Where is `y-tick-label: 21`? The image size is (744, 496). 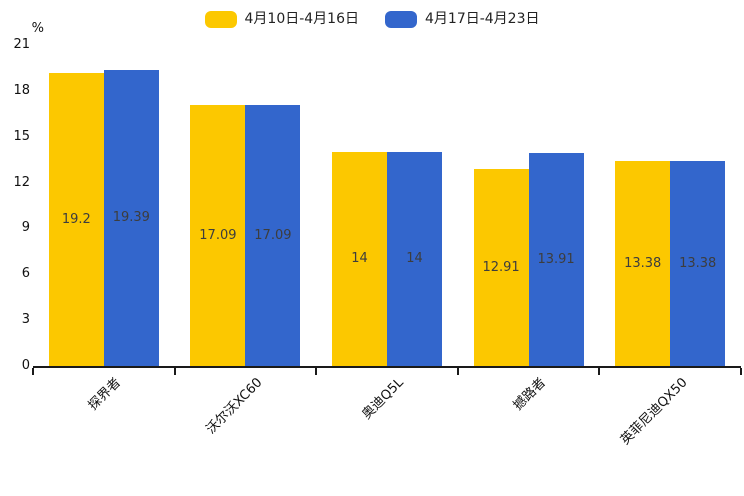
y-tick-label: 21 is located at coordinates (21, 44).